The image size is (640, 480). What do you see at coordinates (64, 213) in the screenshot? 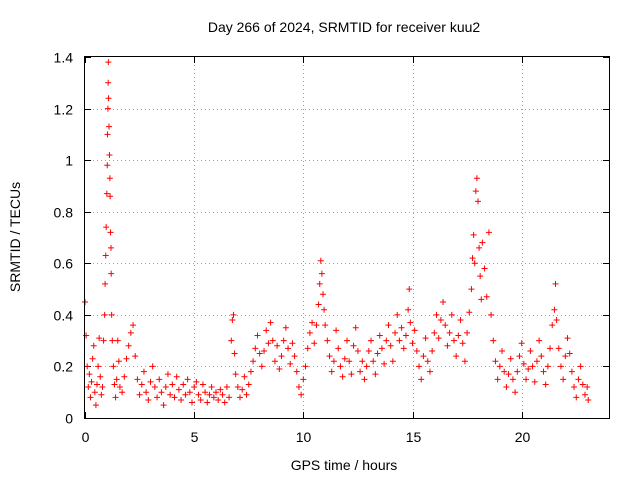
I see `y-tick-label: 0.8` at bounding box center [64, 213].